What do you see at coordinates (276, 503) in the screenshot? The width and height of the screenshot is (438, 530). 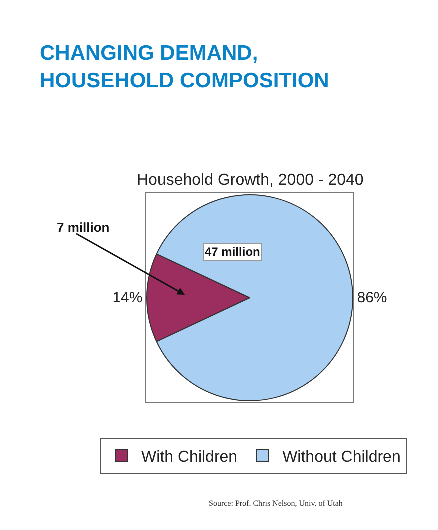 I see `source-note: Source: Prof. Chris Nelson, Univ. of Utah` at bounding box center [276, 503].